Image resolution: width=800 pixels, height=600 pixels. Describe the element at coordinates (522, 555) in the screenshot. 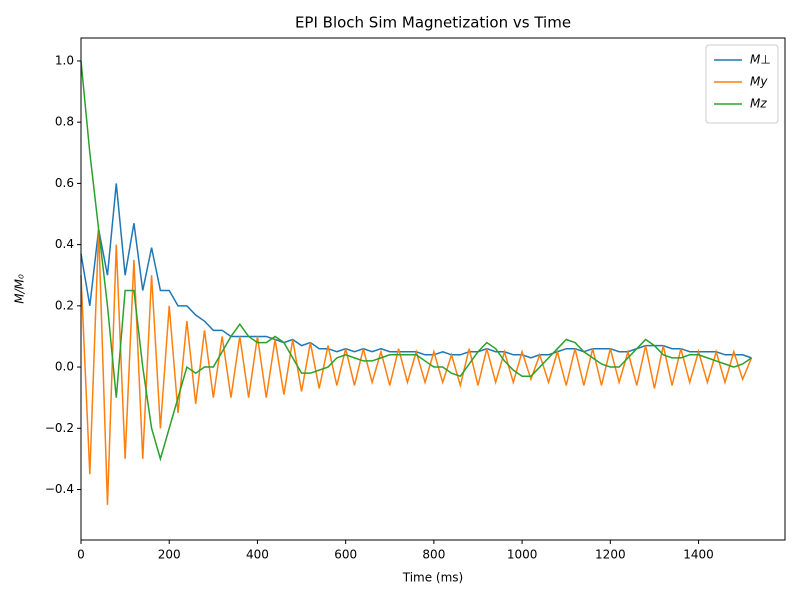

I see `x-tick-label: 1000` at that location.